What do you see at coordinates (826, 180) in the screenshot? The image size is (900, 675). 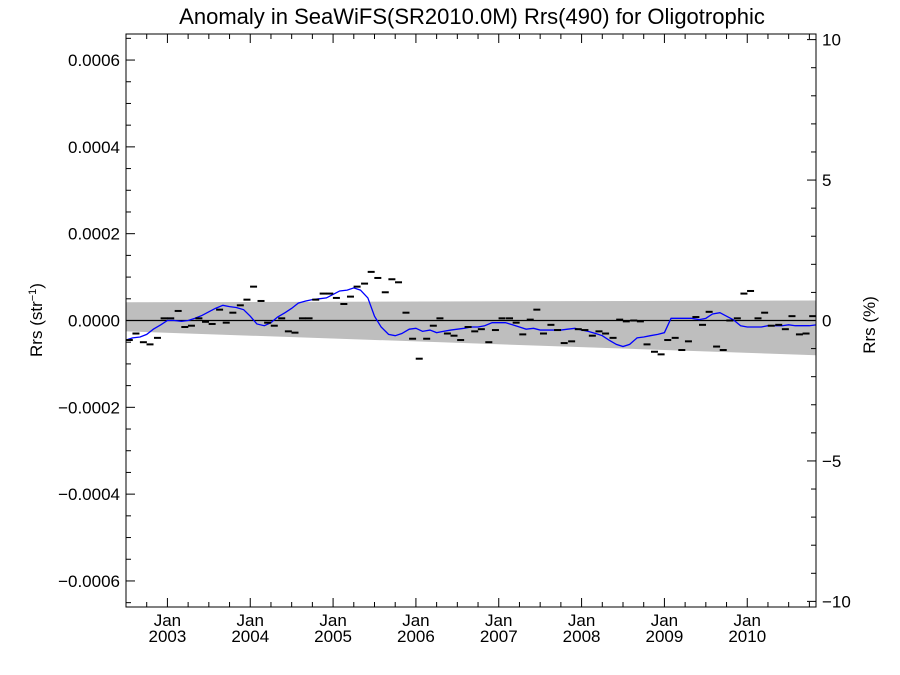 I see `y2-tick-label: 5` at bounding box center [826, 180].